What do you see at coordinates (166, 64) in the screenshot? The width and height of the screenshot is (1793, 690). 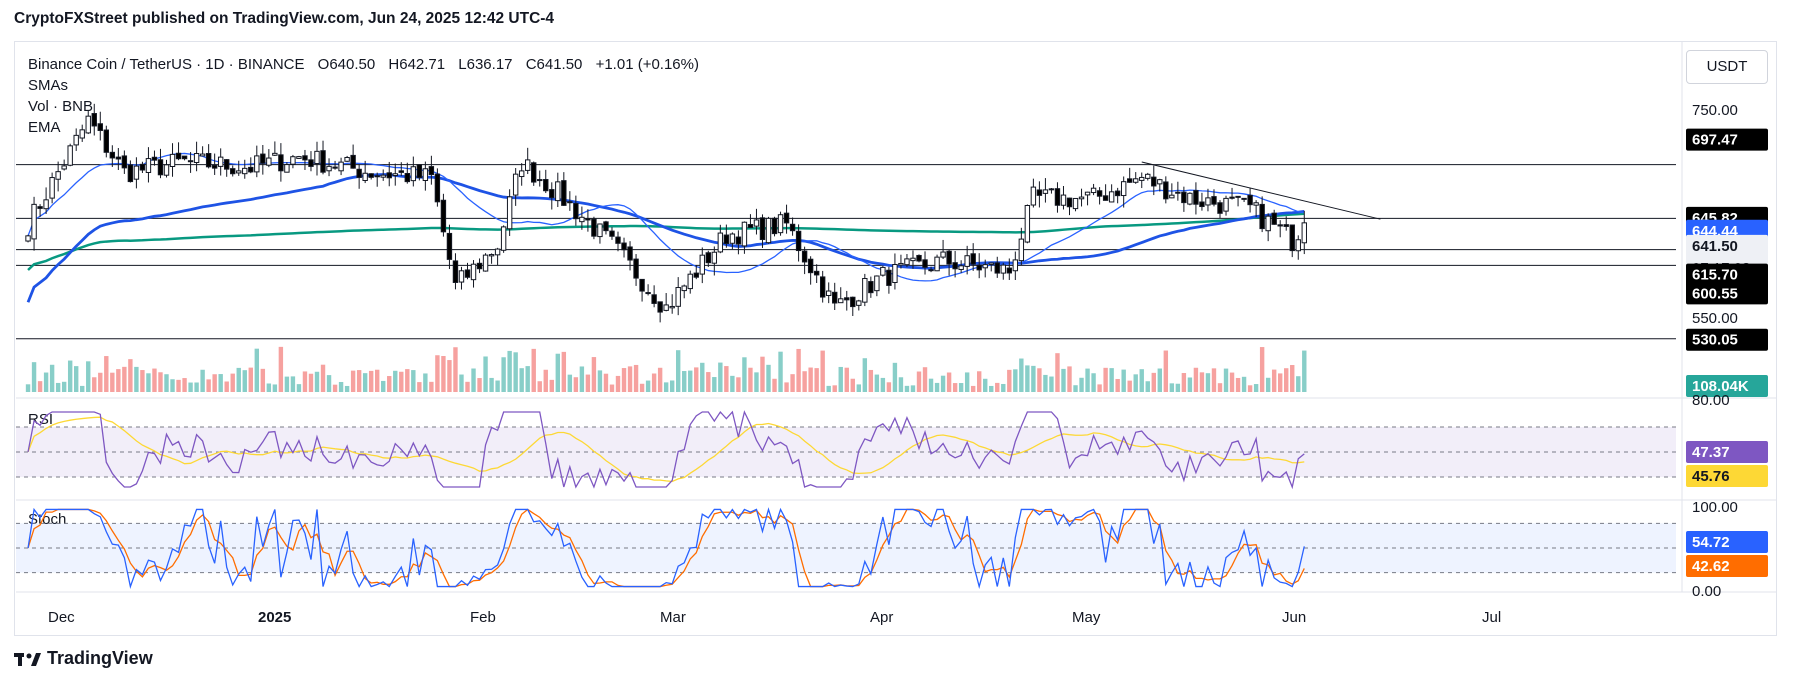 I see `symbol-title: Binance Coin / TetherUS · 1D · BINANCE` at bounding box center [166, 64].